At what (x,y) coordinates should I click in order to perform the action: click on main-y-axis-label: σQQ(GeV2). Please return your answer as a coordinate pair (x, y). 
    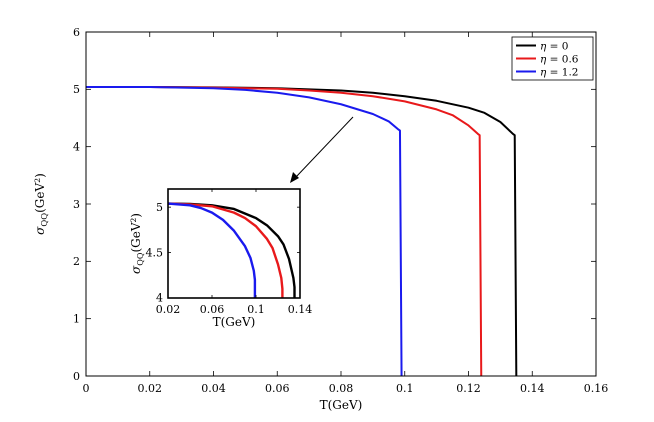
    Looking at the image, I should click on (41, 204).